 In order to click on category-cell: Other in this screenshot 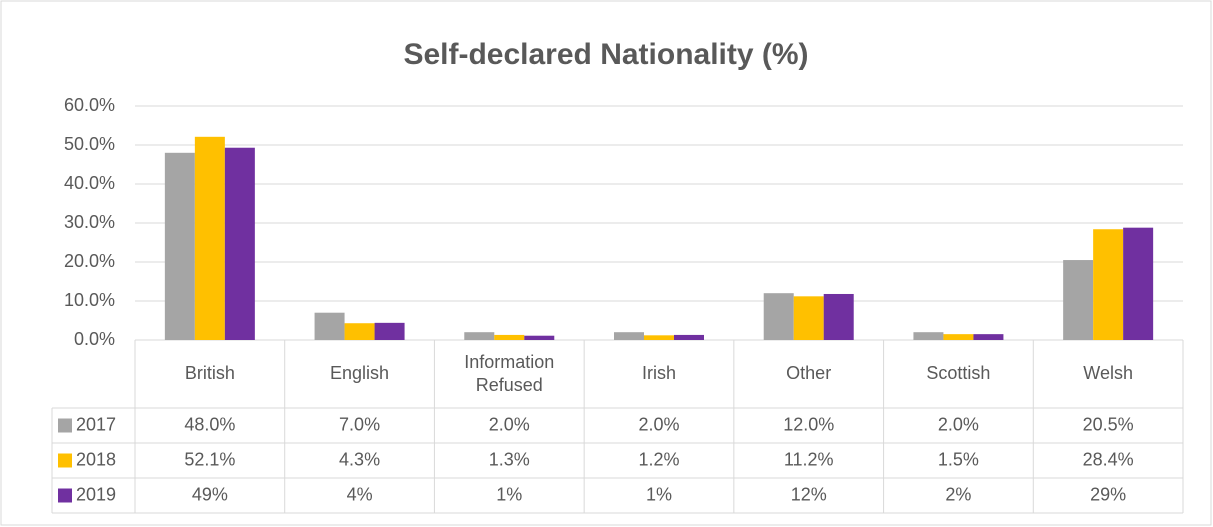, I will do `click(809, 373)`.